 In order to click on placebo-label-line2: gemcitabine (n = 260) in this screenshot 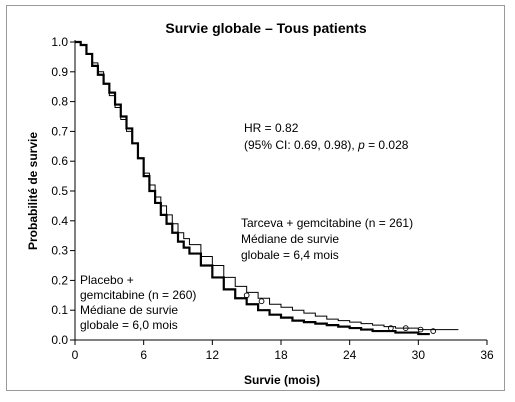, I will do `click(138, 295)`.